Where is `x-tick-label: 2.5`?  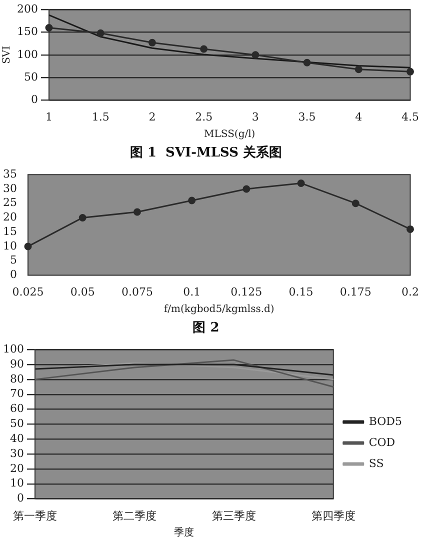
x-tick-label: 2.5 is located at coordinates (204, 117).